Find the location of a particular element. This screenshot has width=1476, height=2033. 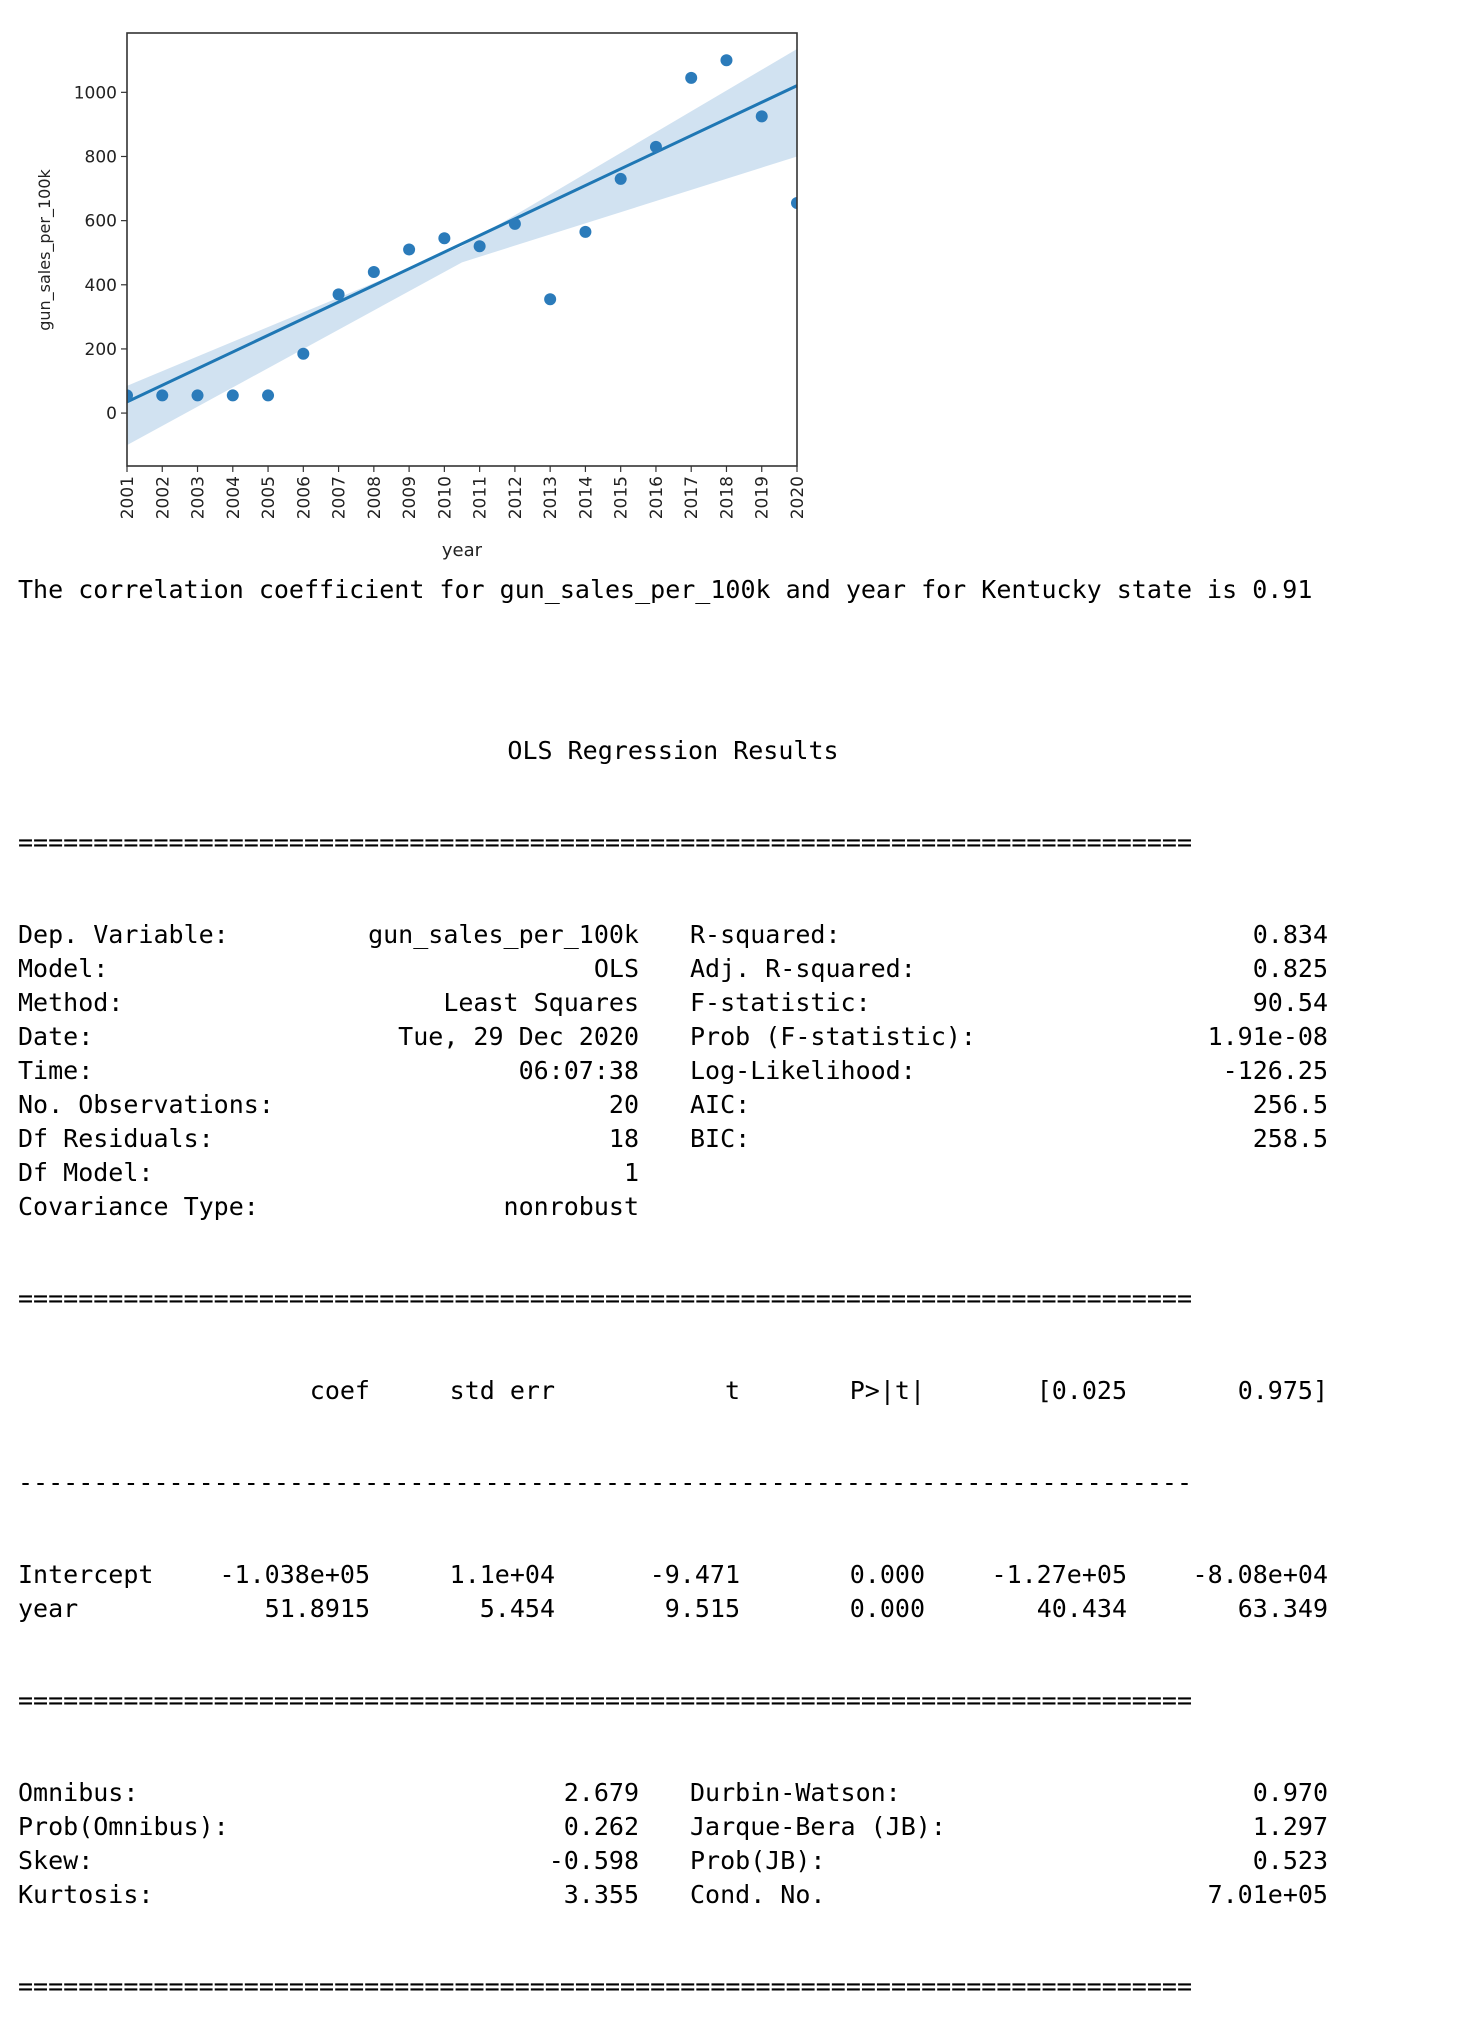

stat-label: Jarque-Bera (JB): is located at coordinates (818, 1826).